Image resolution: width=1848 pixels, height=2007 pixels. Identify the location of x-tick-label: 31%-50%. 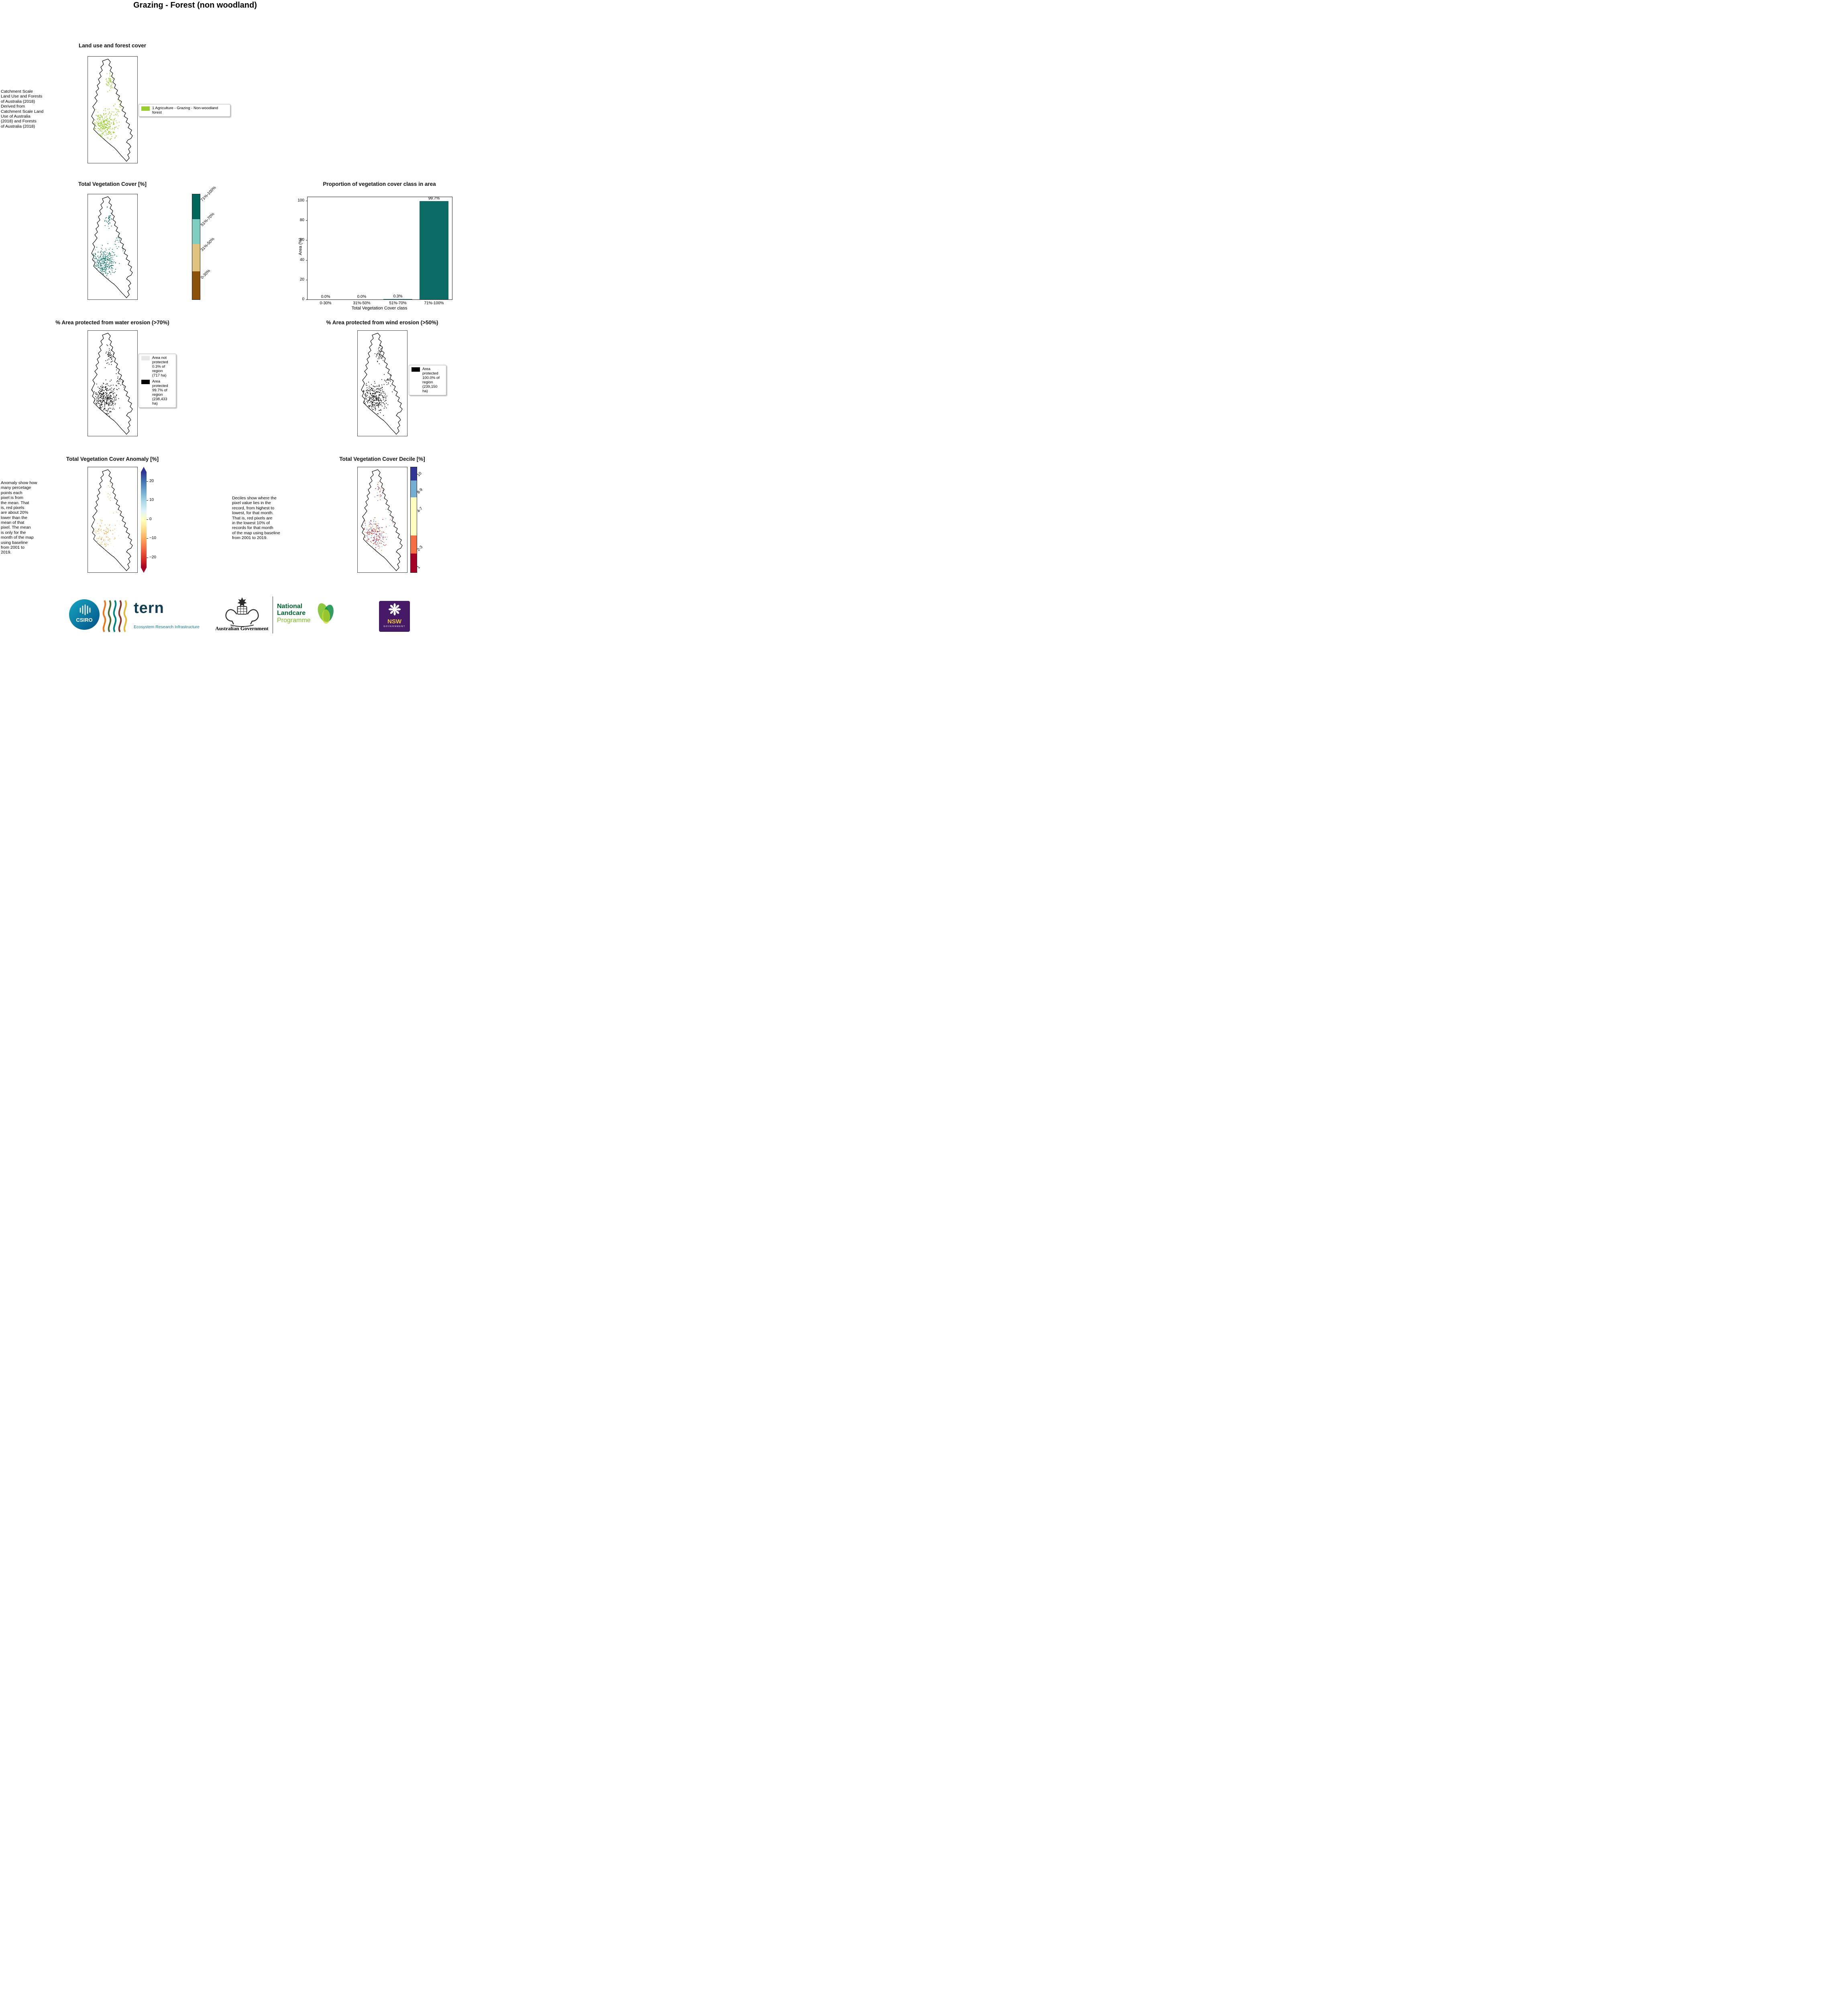
(362, 303).